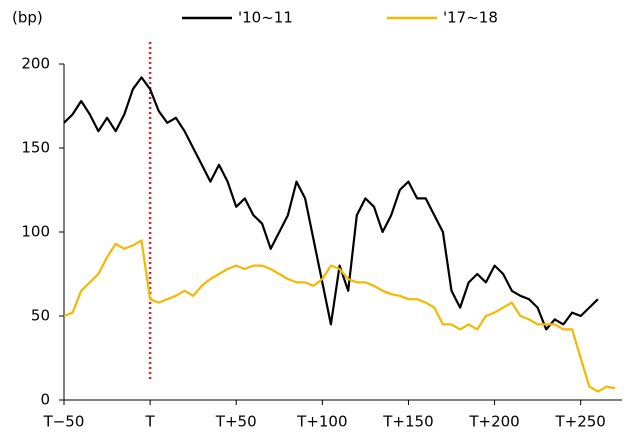 The image size is (629, 443). What do you see at coordinates (236, 422) in the screenshot?
I see `x-tick-label: T+50` at bounding box center [236, 422].